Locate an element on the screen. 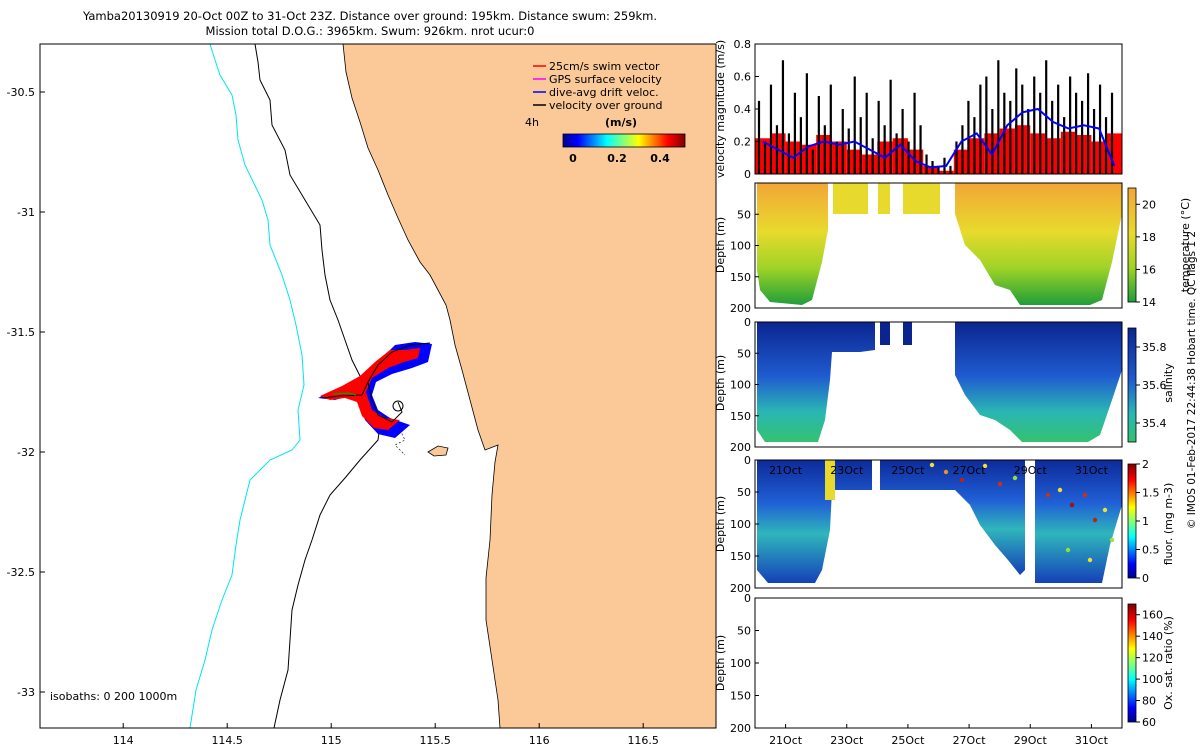  velocity-spikes is located at coordinates (935, 117).